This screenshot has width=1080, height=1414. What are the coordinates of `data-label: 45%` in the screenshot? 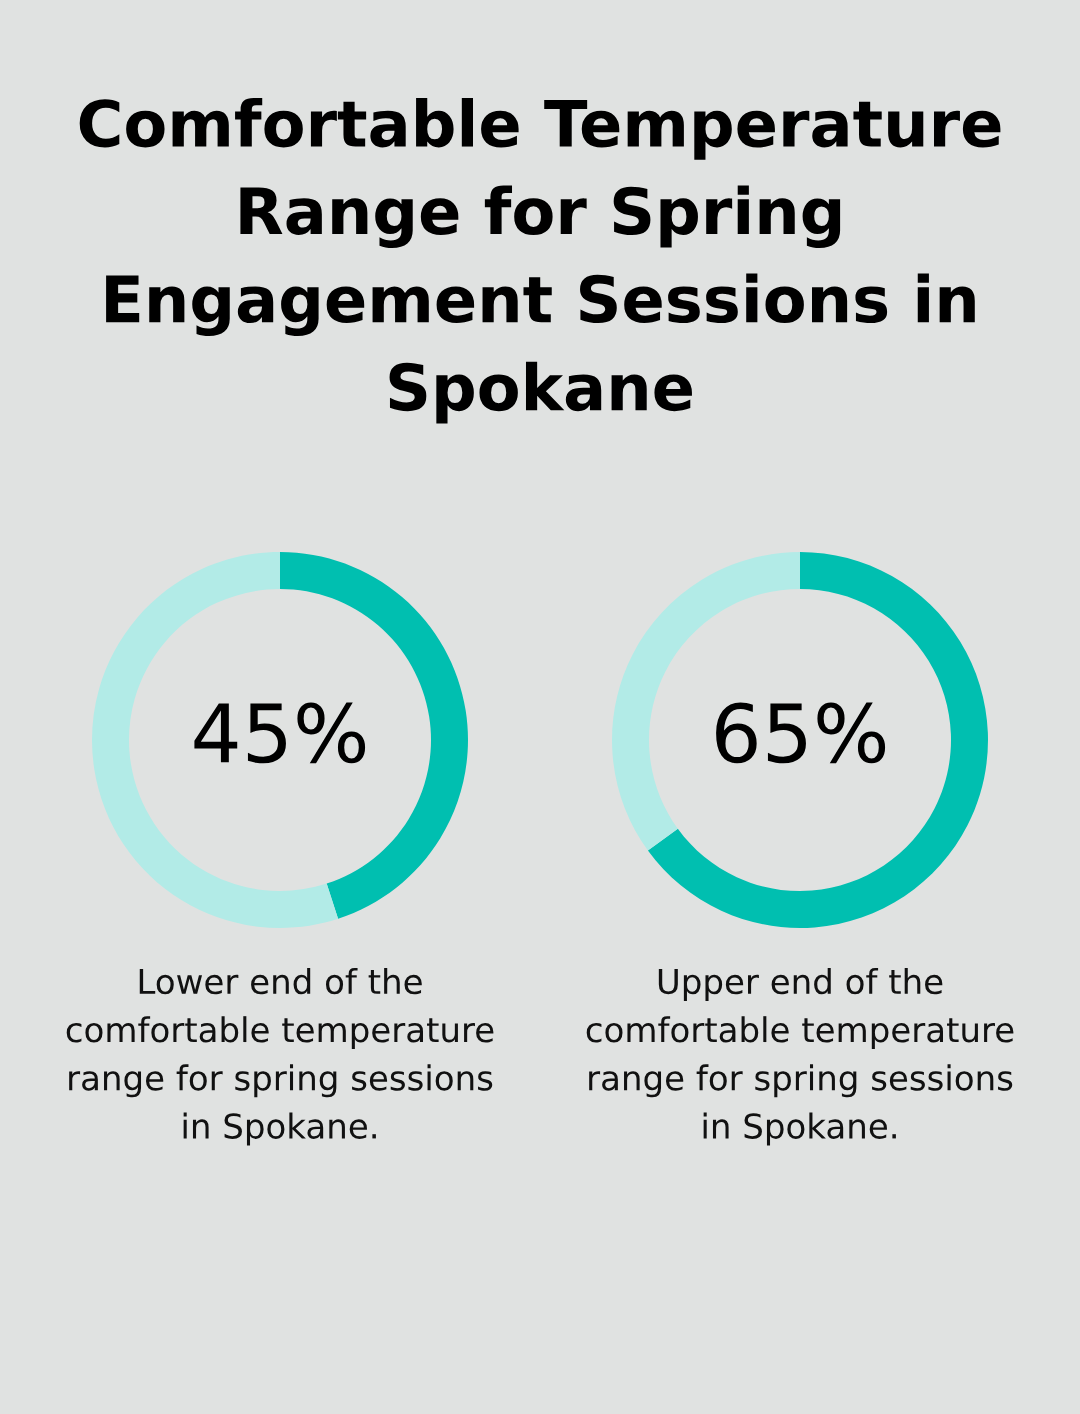 It's located at (280, 733).